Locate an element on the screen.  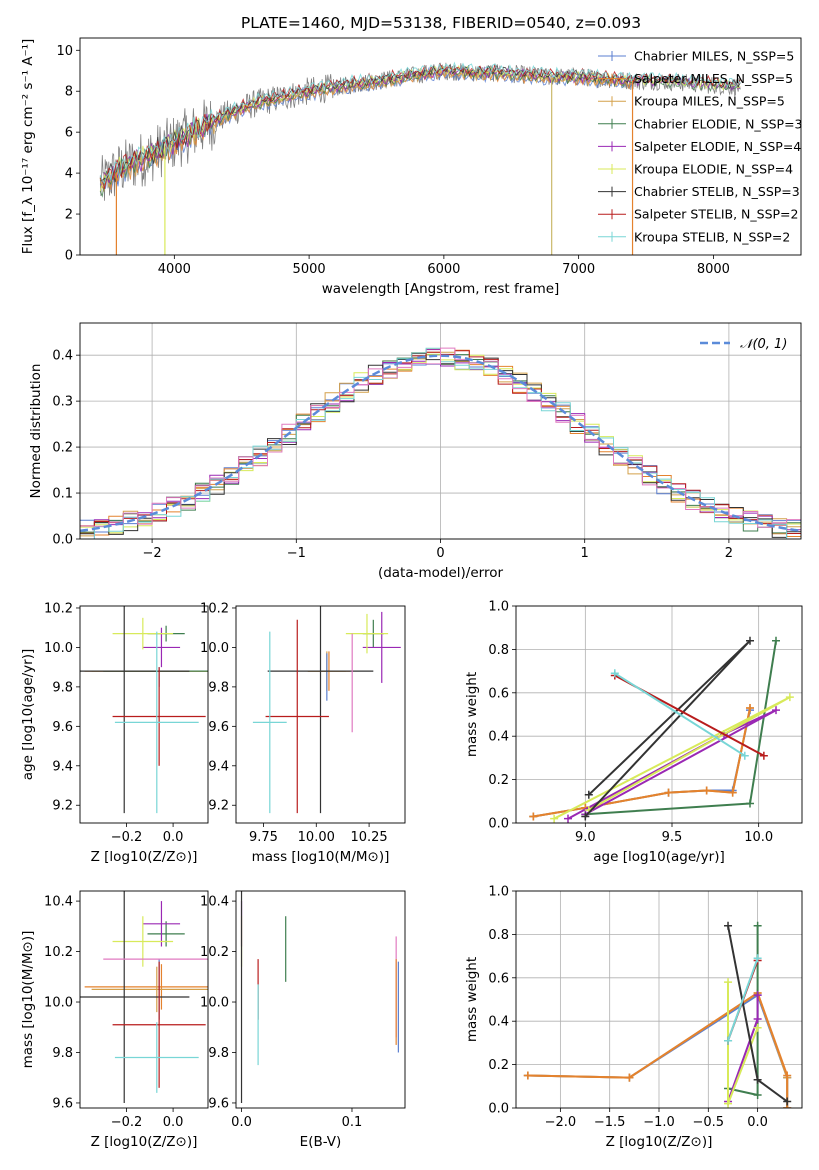
legend-label-4: Salpeter ELODIE, N_SSP=4 is located at coordinates (717, 146).